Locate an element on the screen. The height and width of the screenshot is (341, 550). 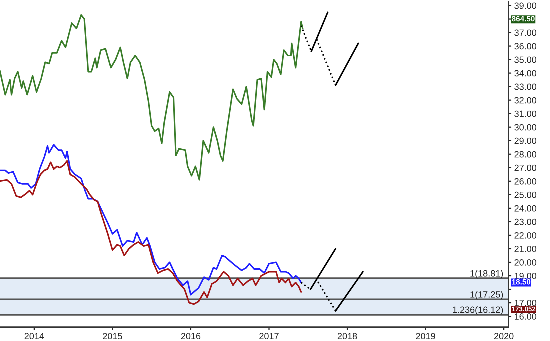
x-tick-label: 2017 is located at coordinates (269, 336).